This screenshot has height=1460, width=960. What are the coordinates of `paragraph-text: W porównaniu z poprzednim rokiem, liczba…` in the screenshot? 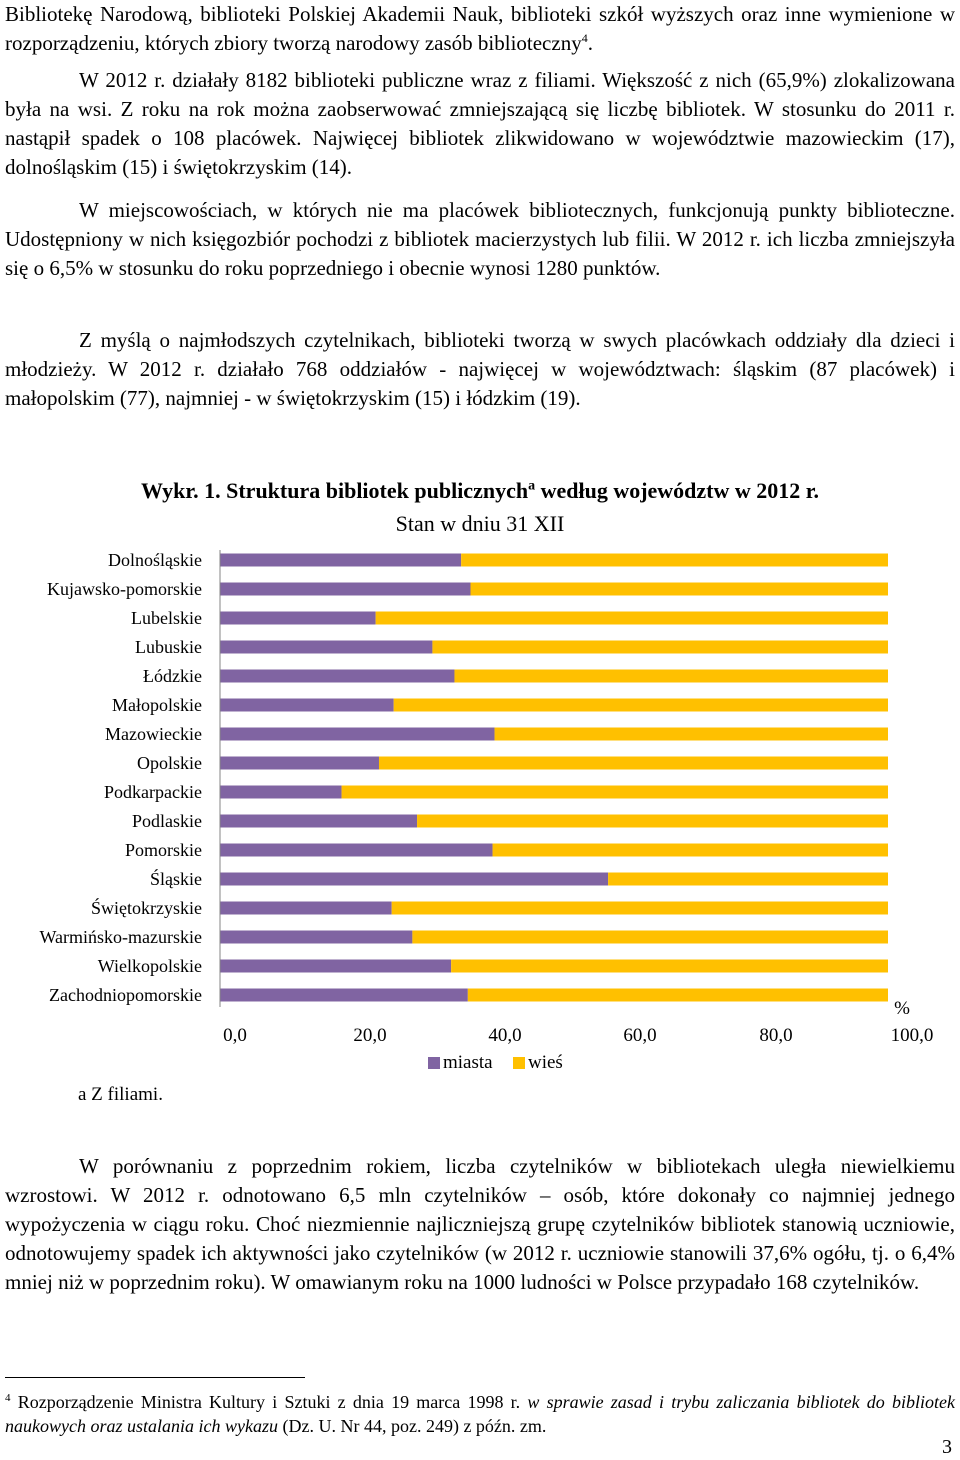 It's located at (480, 1224).